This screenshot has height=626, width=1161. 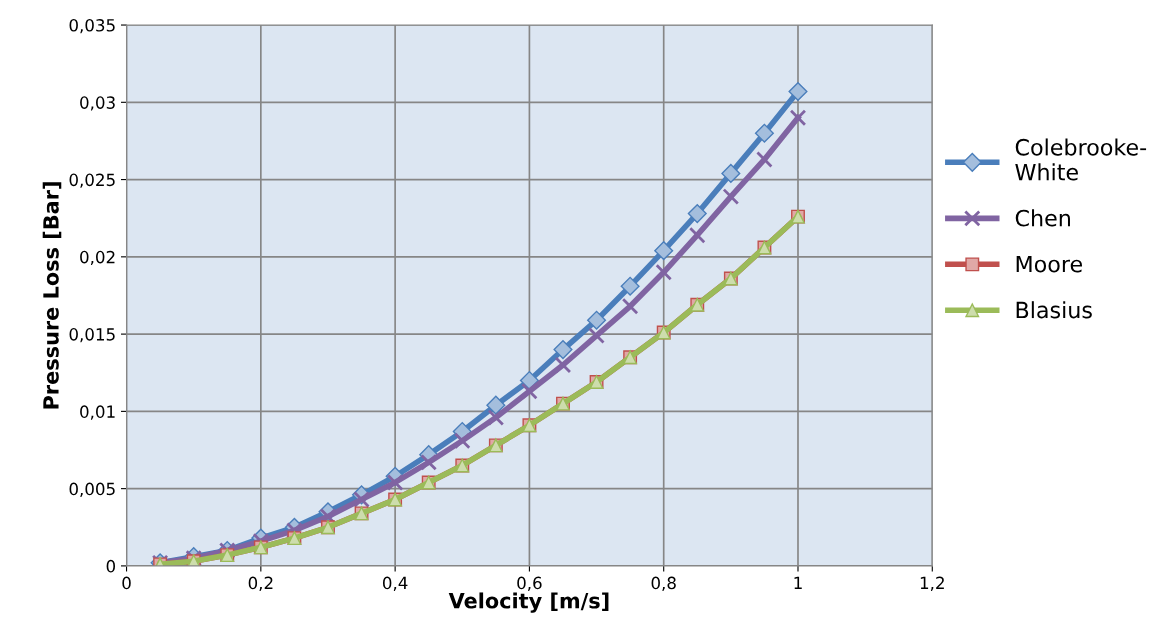 I want to click on y-tick-label: 0,03, so click(x=97, y=103).